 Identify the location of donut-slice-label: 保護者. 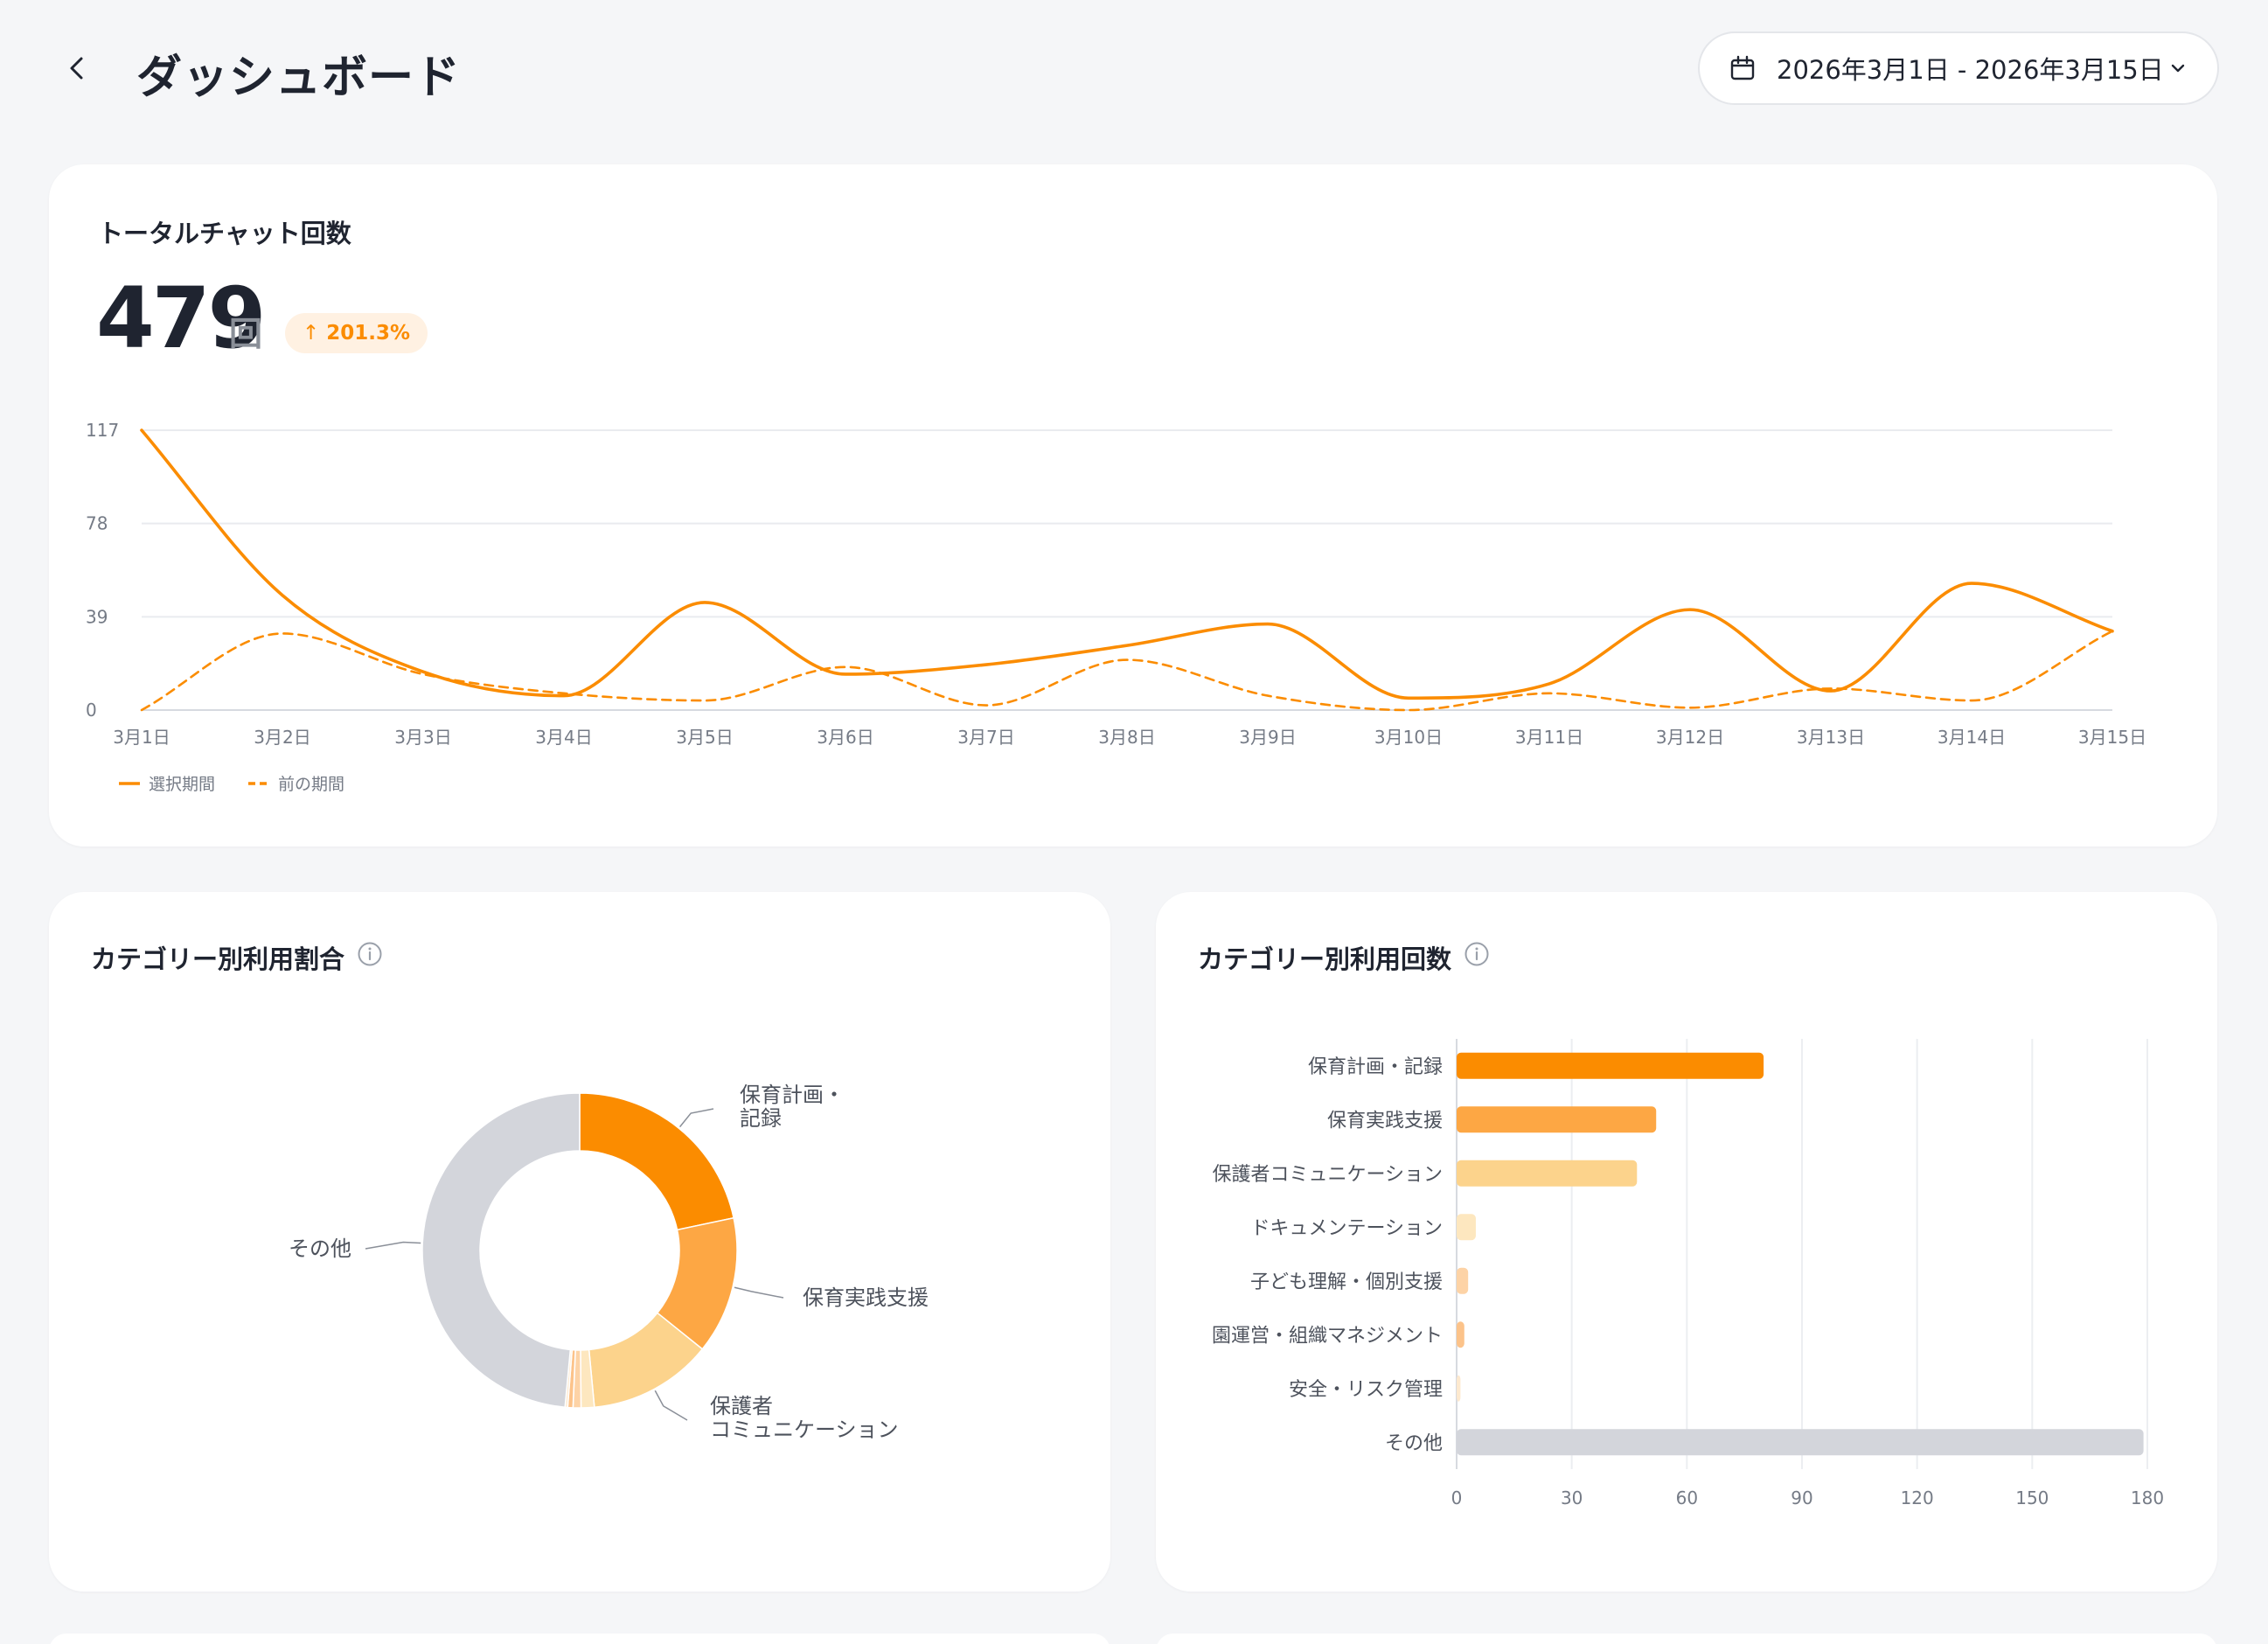
(741, 1406).